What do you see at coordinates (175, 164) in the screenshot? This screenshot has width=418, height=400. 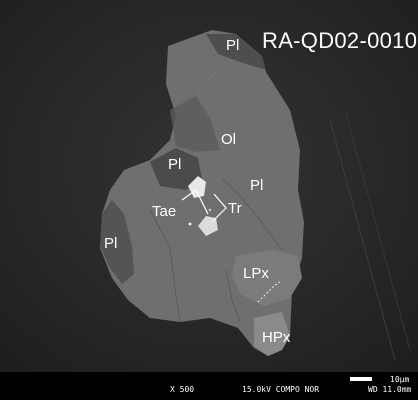 I see `label-pl-inclusion: Pl` at bounding box center [175, 164].